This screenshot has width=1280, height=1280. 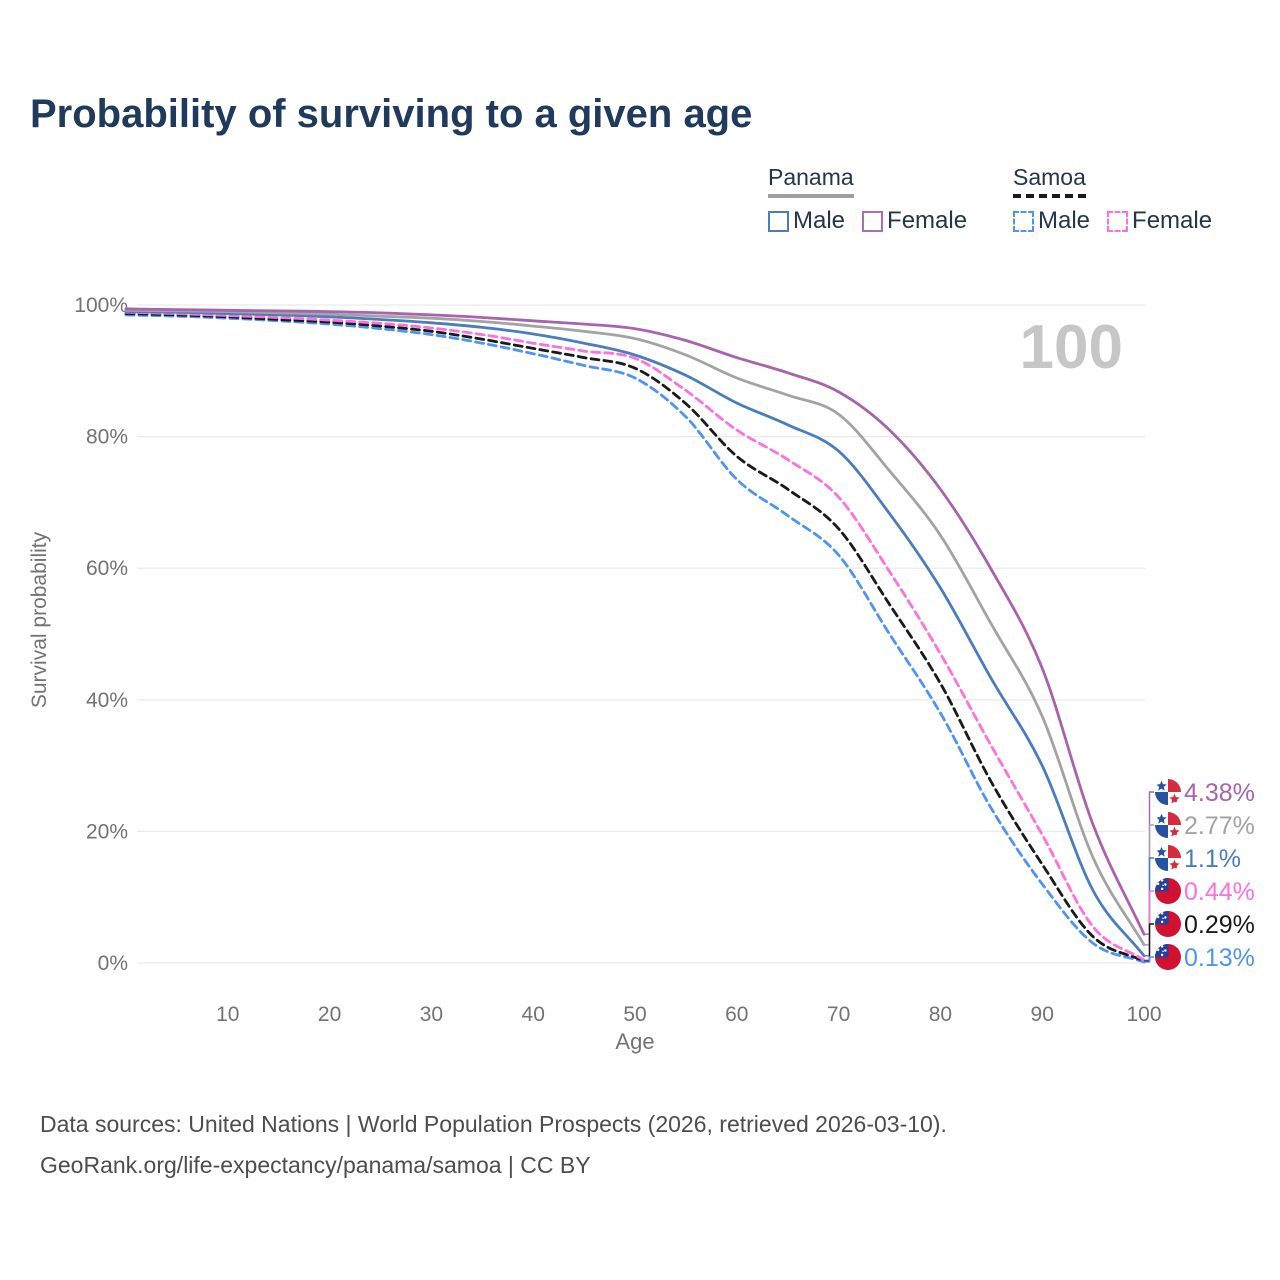 What do you see at coordinates (1219, 925) in the screenshot?
I see `end-label-samoa-total: 0.29%` at bounding box center [1219, 925].